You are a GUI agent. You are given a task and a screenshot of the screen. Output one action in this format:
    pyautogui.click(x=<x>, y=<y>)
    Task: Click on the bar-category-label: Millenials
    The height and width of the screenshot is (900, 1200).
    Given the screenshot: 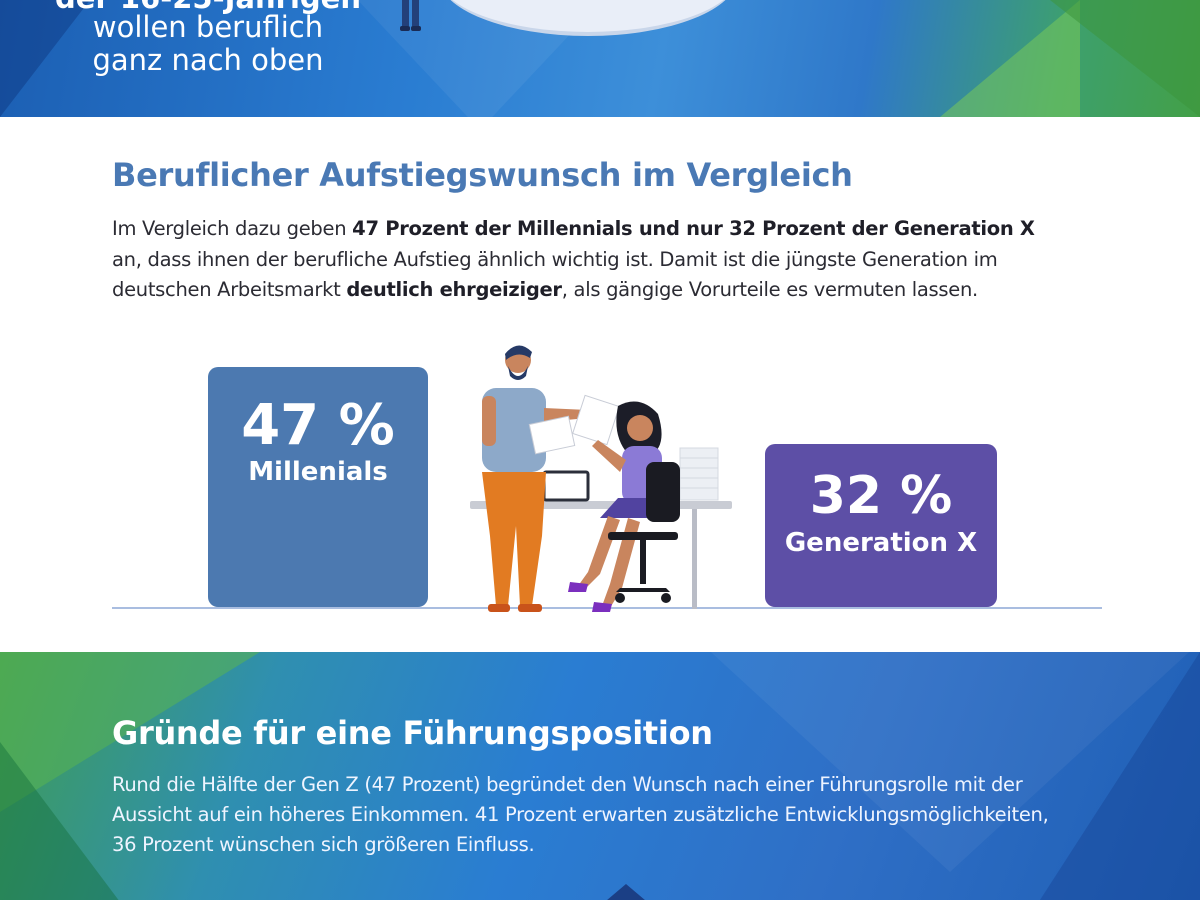 What is the action you would take?
    pyautogui.click(x=318, y=472)
    